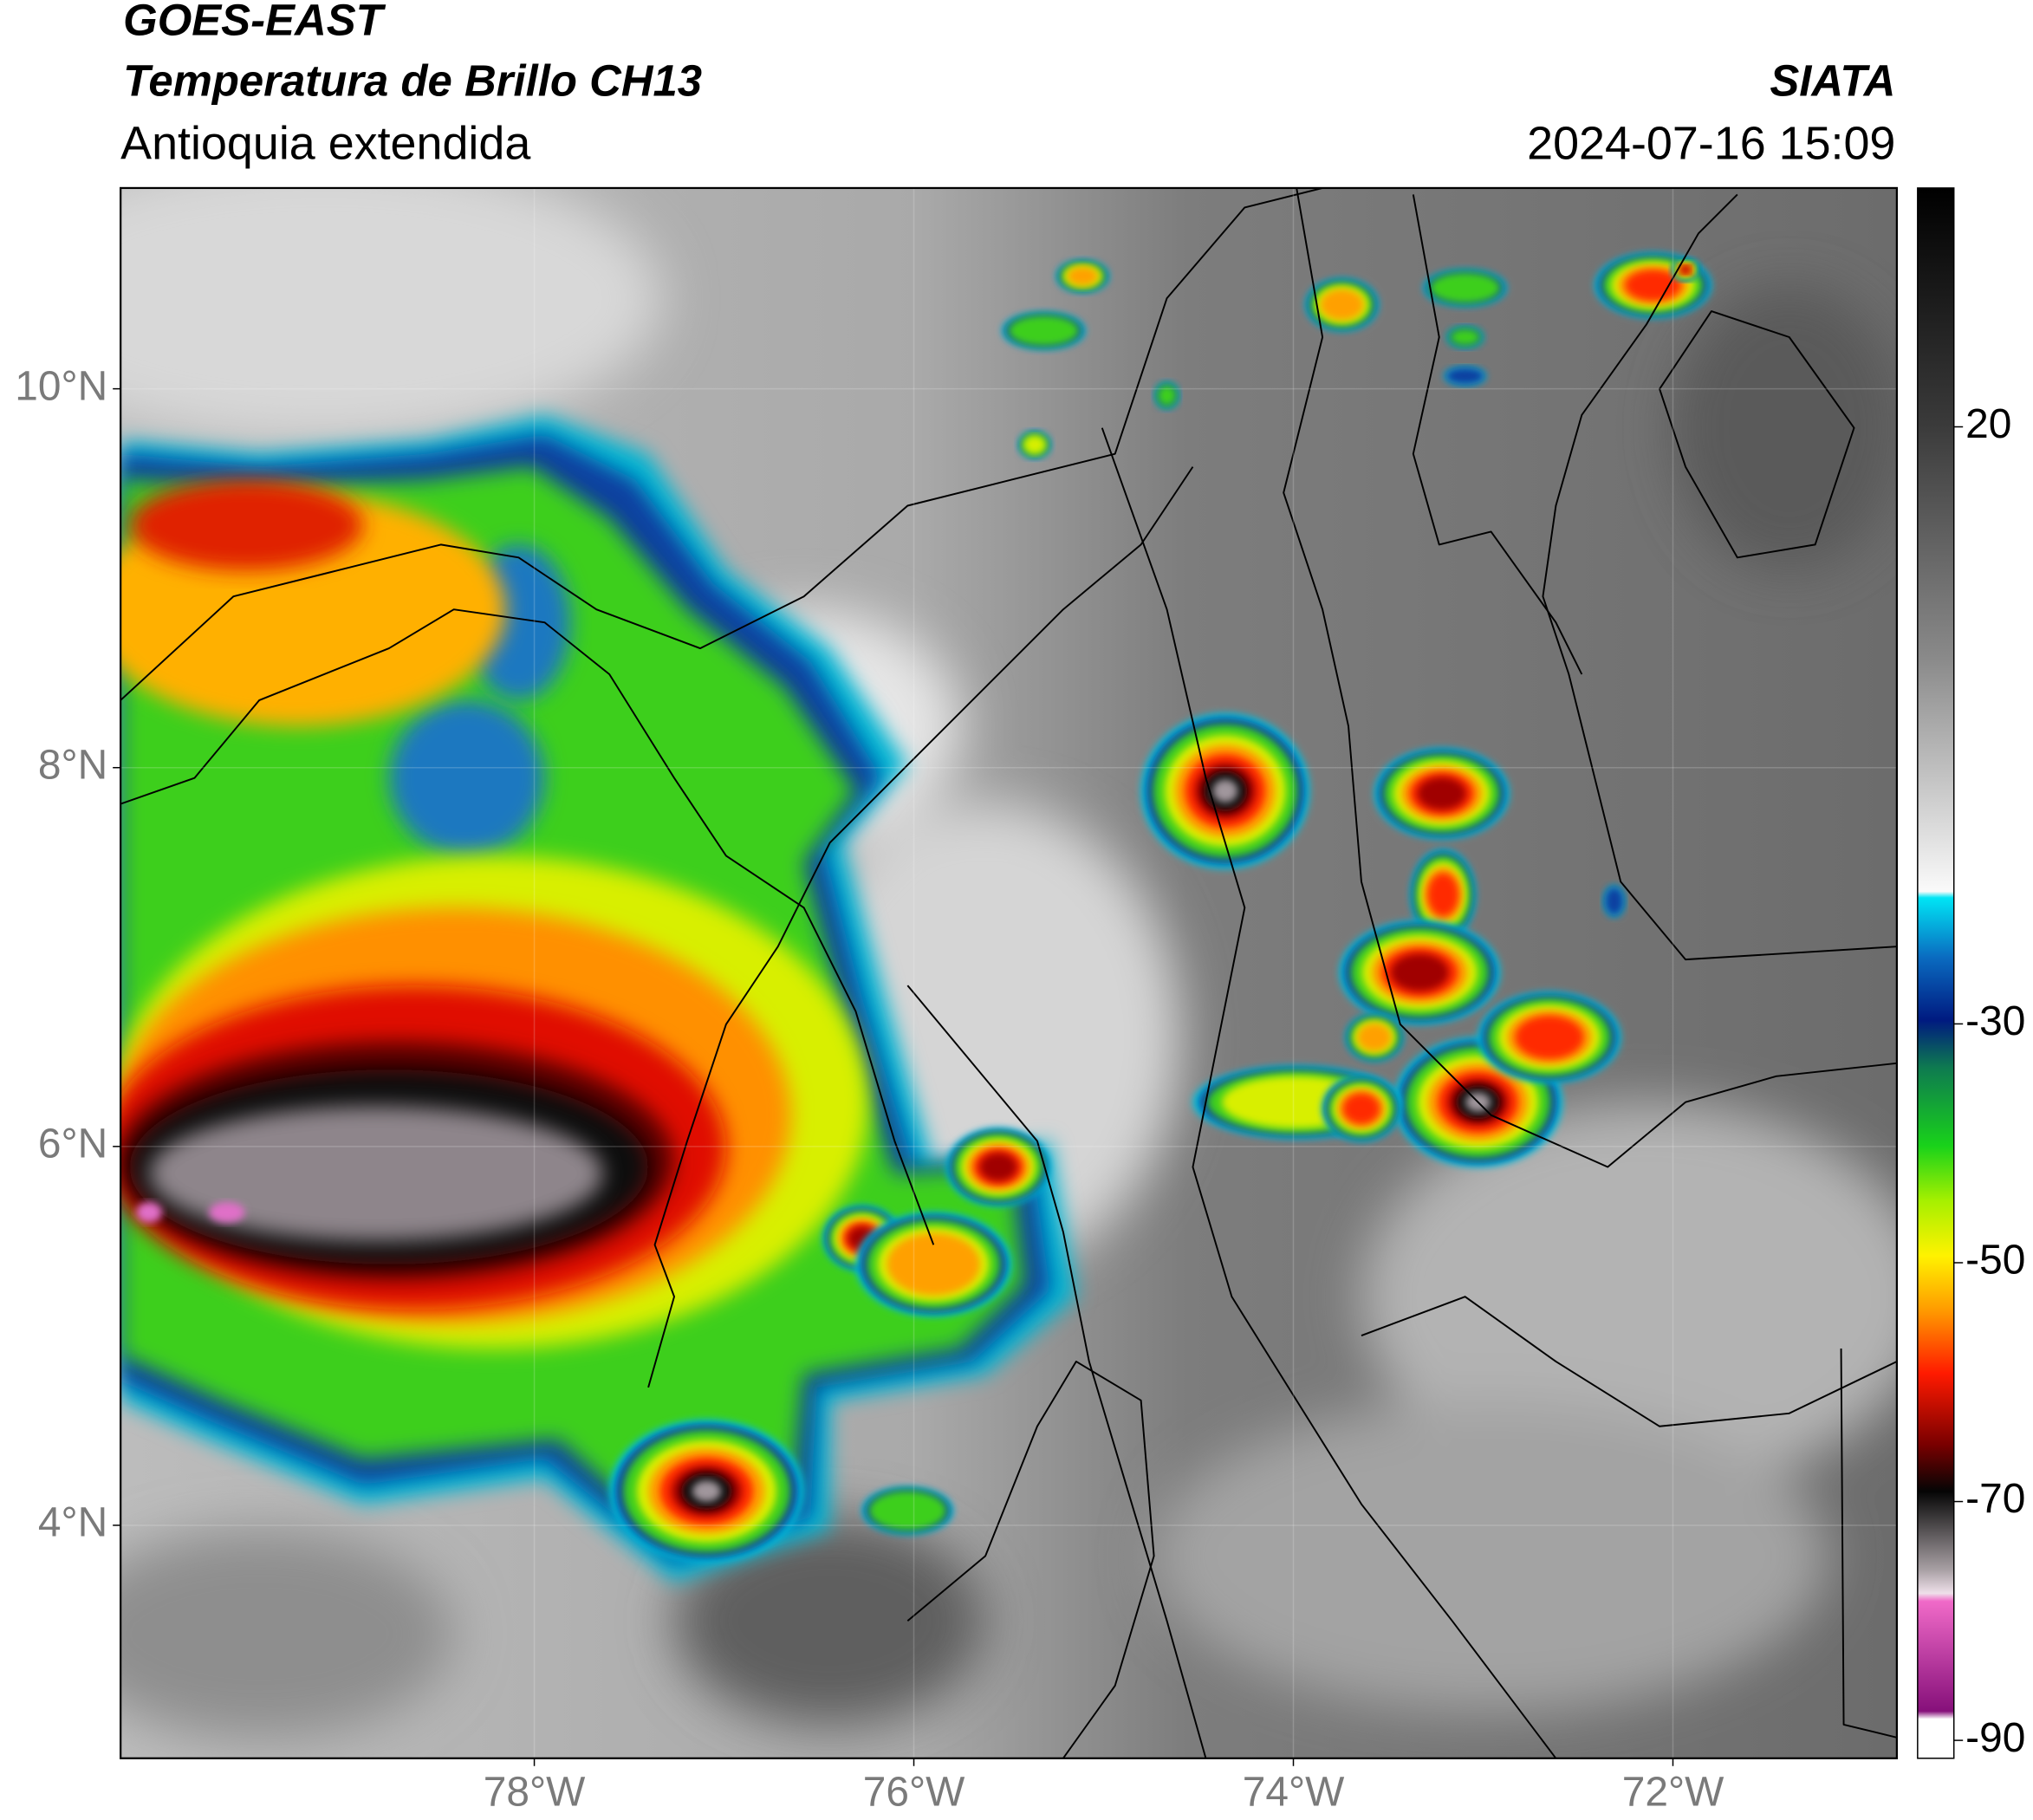  What do you see at coordinates (1711, 143) in the screenshot?
I see `datetime-label: 2024-07-16 15:09` at bounding box center [1711, 143].